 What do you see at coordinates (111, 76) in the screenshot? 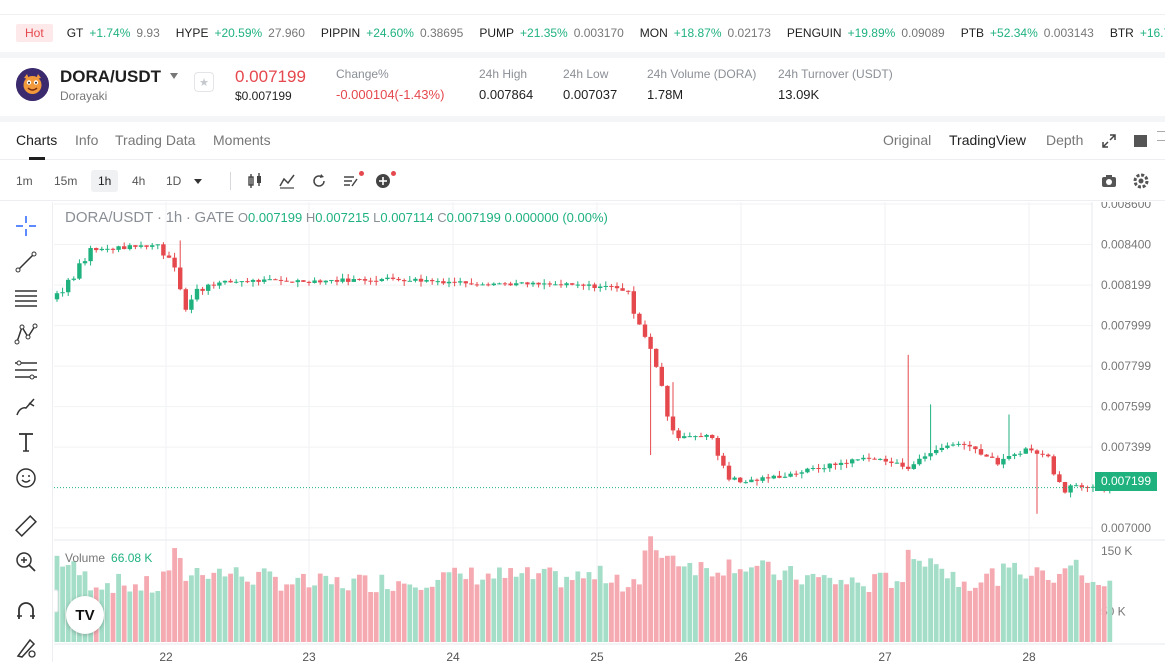
I see `pair-name: DORA/USDT` at bounding box center [111, 76].